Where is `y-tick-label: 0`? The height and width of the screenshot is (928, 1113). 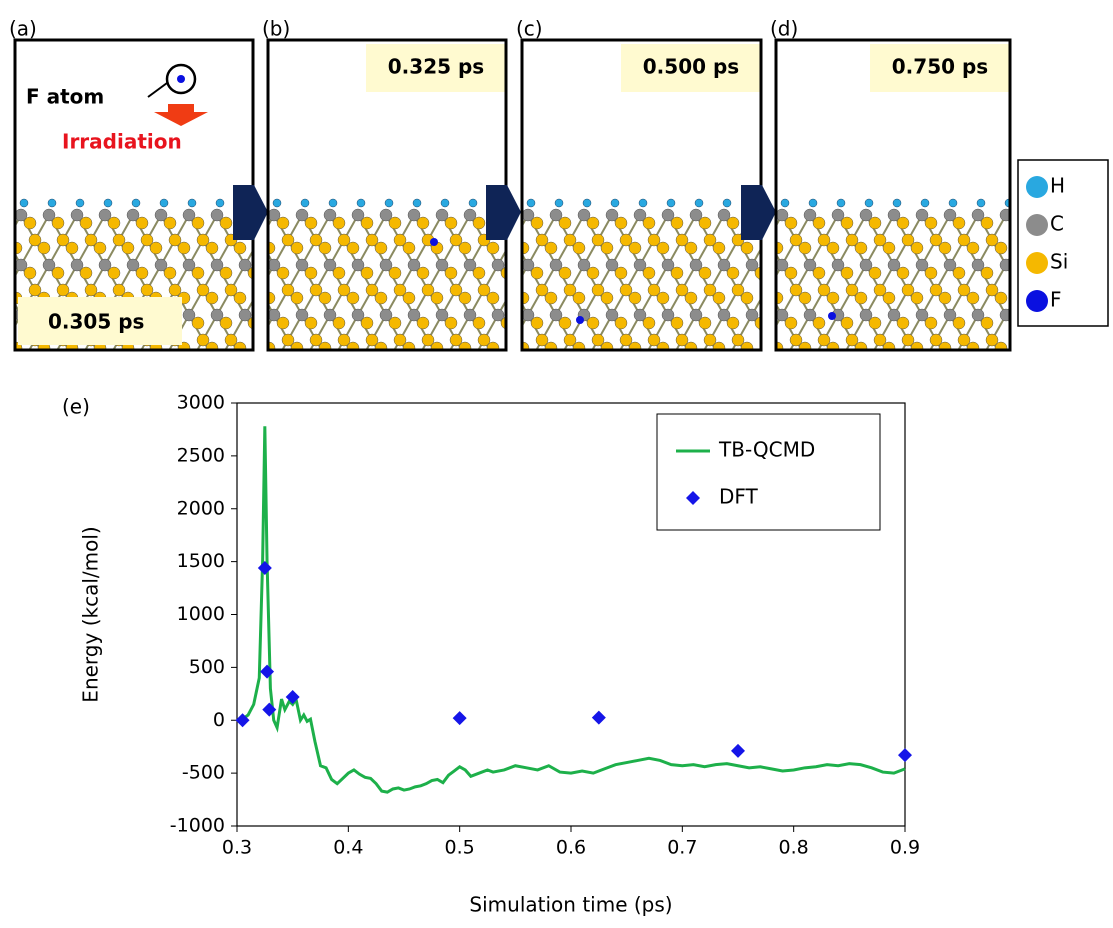
y-tick-label: 0 is located at coordinates (219, 720).